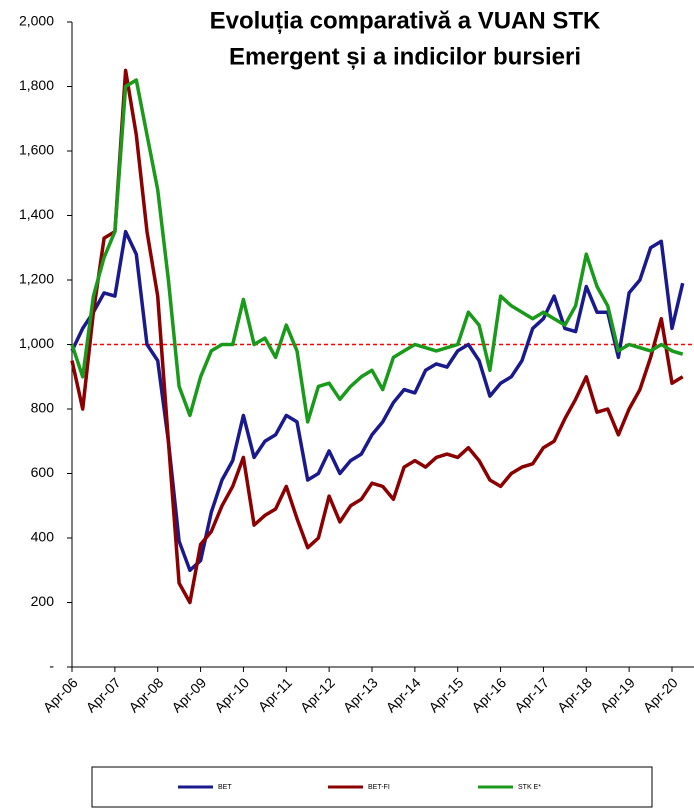 The image size is (694, 808). Describe the element at coordinates (36, 85) in the screenshot. I see `y-tick-label: 1,800` at that location.